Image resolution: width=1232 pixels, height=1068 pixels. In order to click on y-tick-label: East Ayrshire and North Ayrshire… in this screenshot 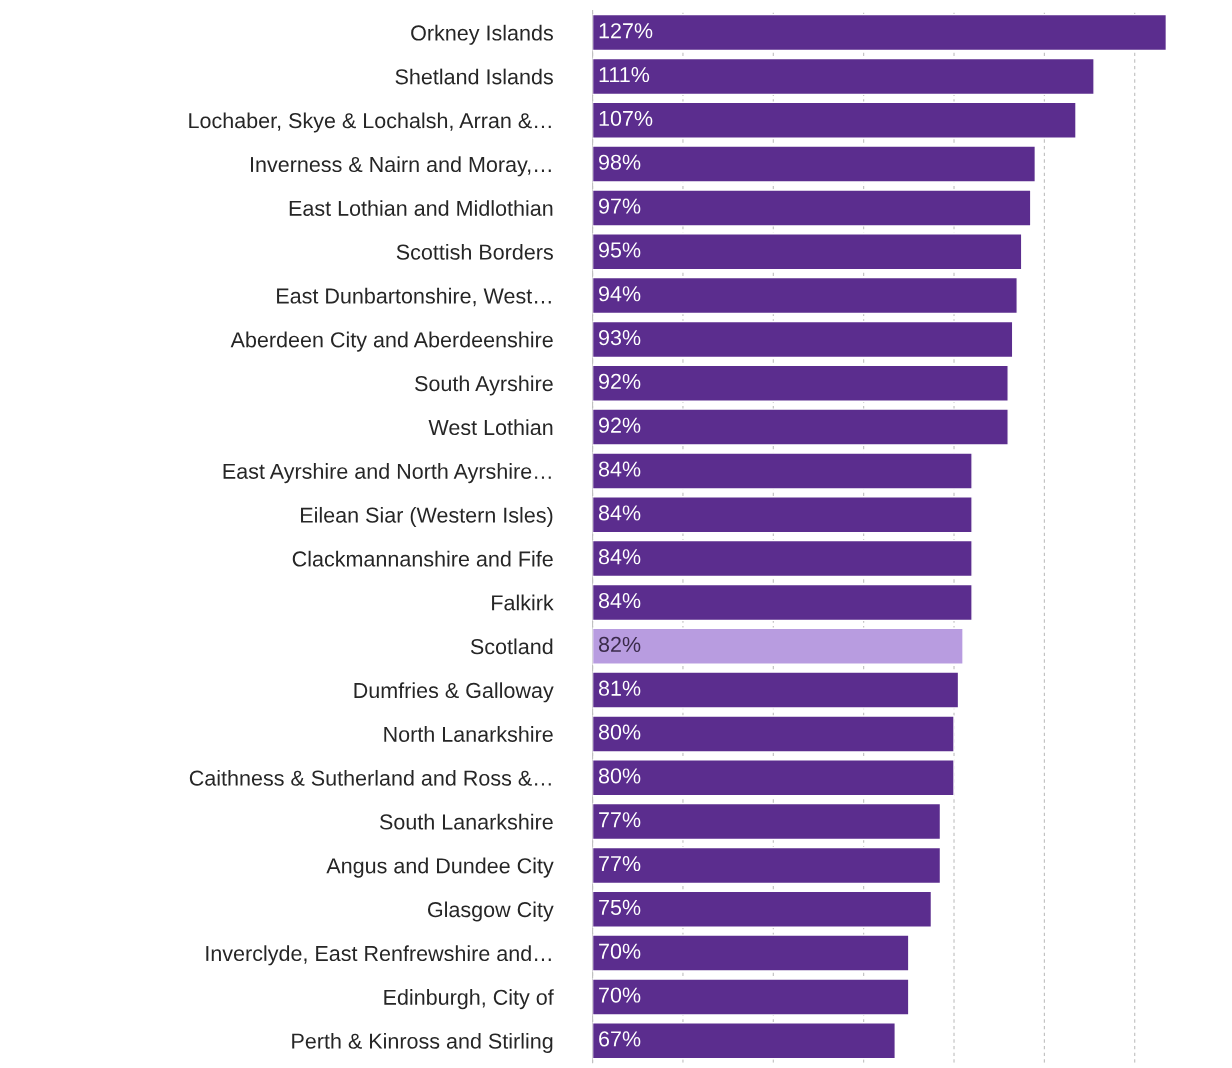, I will do `click(387, 473)`.